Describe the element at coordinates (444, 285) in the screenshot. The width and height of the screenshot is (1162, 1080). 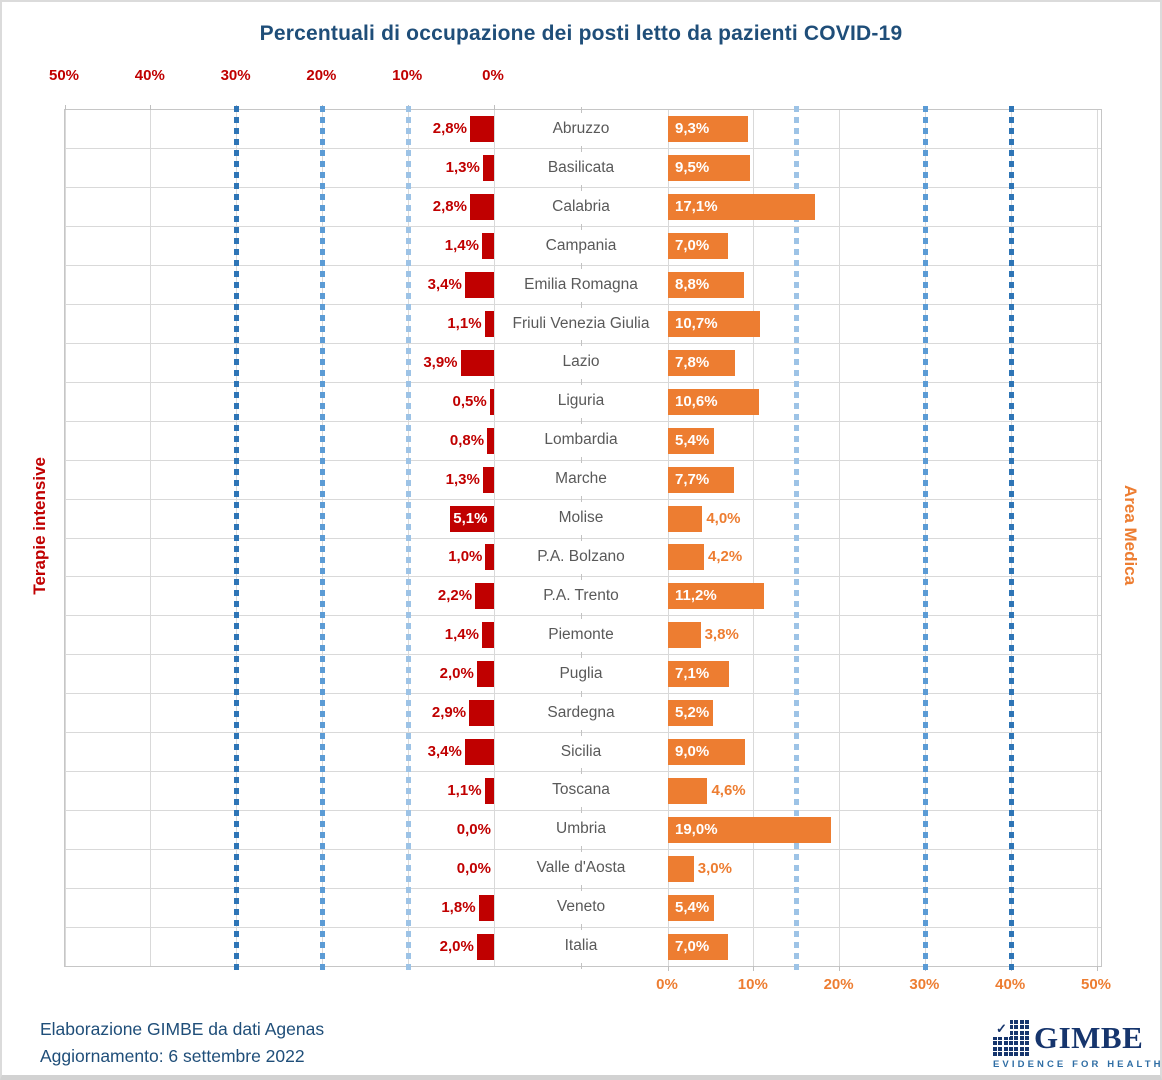
I see `ti-value-label: 3,4%` at that location.